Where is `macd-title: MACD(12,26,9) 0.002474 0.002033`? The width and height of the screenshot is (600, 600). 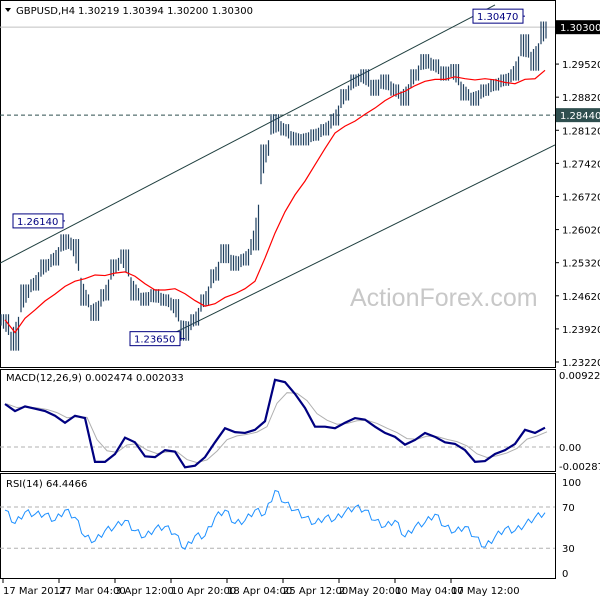
macd-title: MACD(12,26,9) 0.002474 0.002033 is located at coordinates (95, 378).